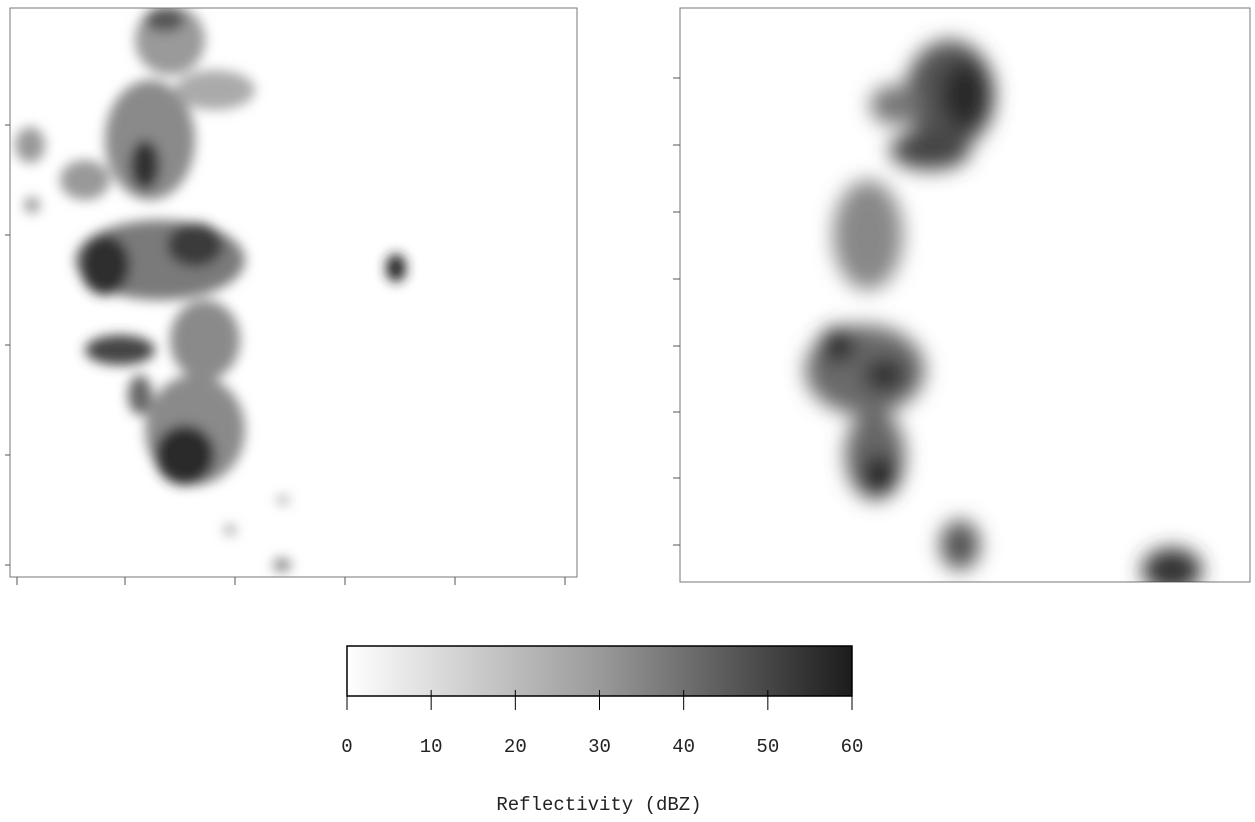  I want to click on colorbar-tick-label: 0, so click(346, 747).